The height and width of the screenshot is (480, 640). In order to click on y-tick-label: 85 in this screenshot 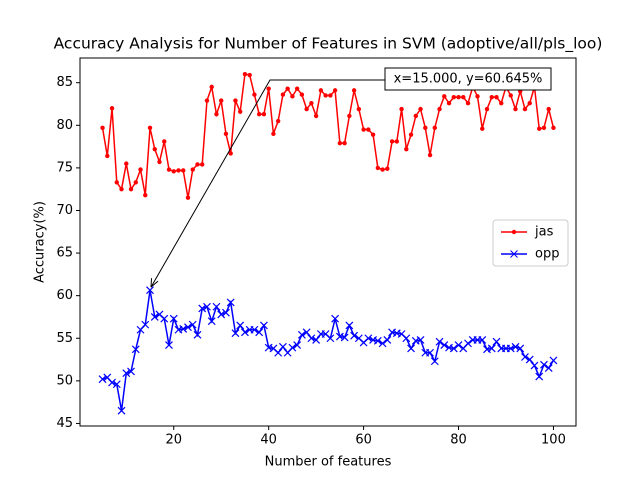, I will do `click(64, 82)`.